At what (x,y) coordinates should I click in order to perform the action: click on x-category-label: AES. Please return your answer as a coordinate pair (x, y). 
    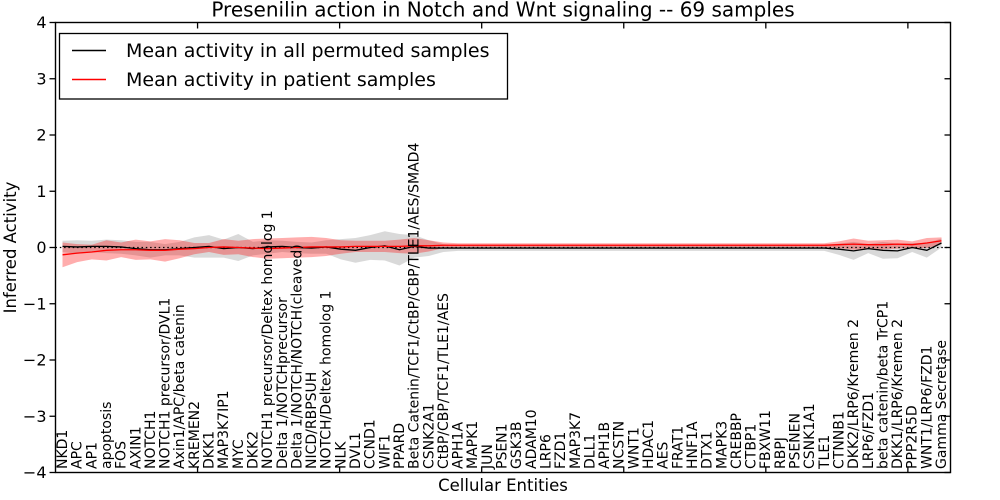
    Looking at the image, I should click on (664, 455).